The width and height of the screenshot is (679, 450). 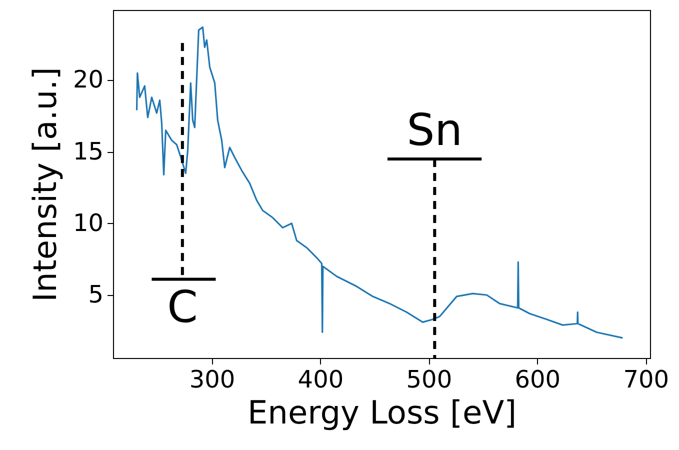 What do you see at coordinates (434, 130) in the screenshot?
I see `annotation: Sn` at bounding box center [434, 130].